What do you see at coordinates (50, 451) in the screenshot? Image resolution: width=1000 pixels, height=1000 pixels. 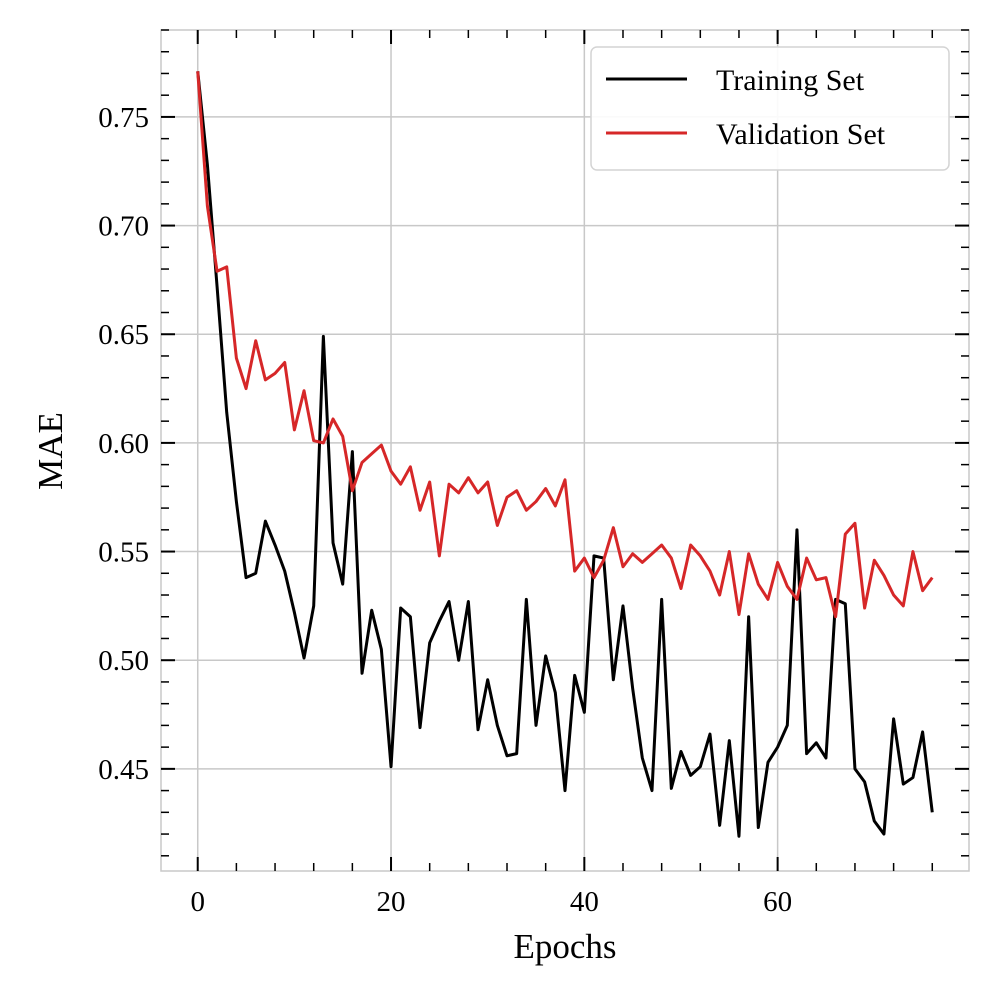 I see `y-axis-title: MAE` at bounding box center [50, 451].